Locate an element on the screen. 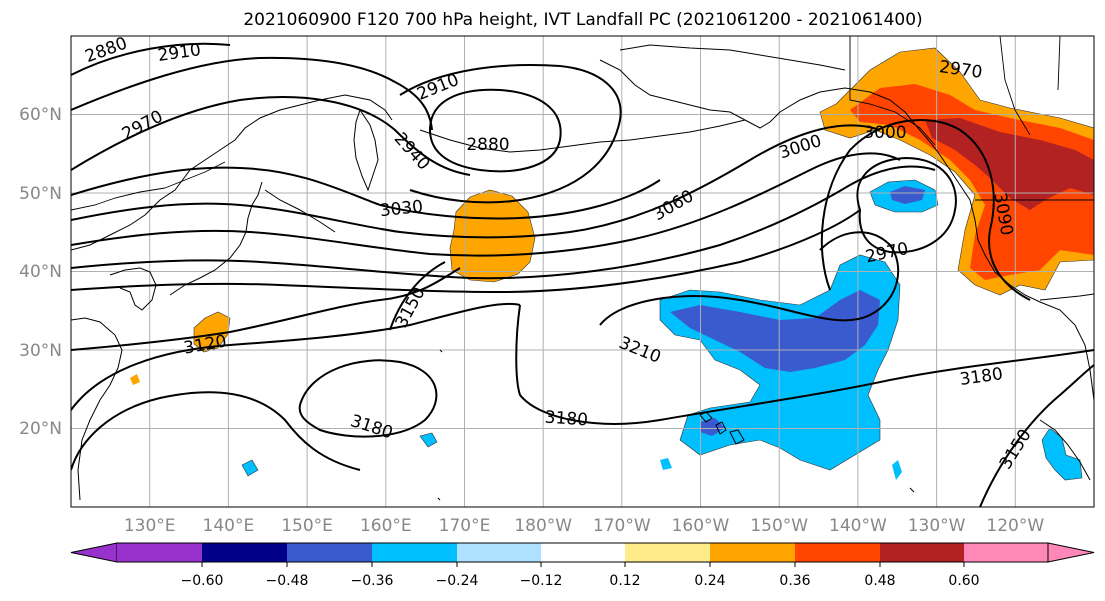 This screenshot has width=1105, height=601. colorbar-outline is located at coordinates (582, 552).